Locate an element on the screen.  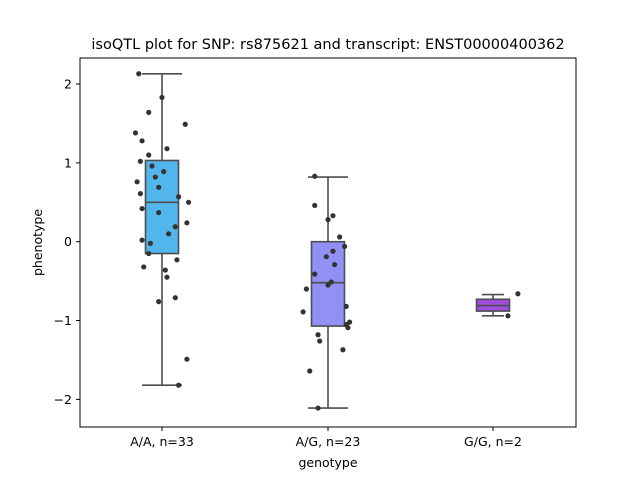
x-tick-label: G/G, n=2 is located at coordinates (493, 441).